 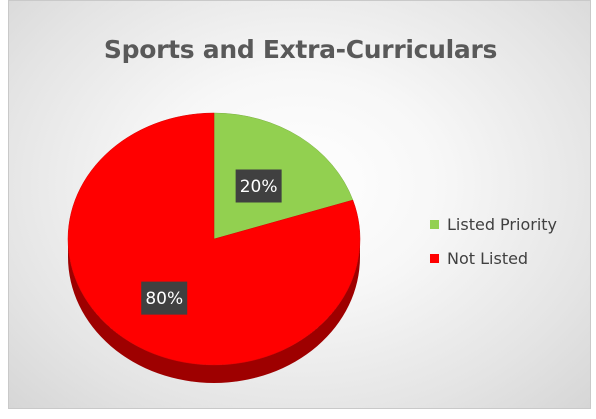 I want to click on data-label-not-listed: 80%, so click(x=164, y=298).